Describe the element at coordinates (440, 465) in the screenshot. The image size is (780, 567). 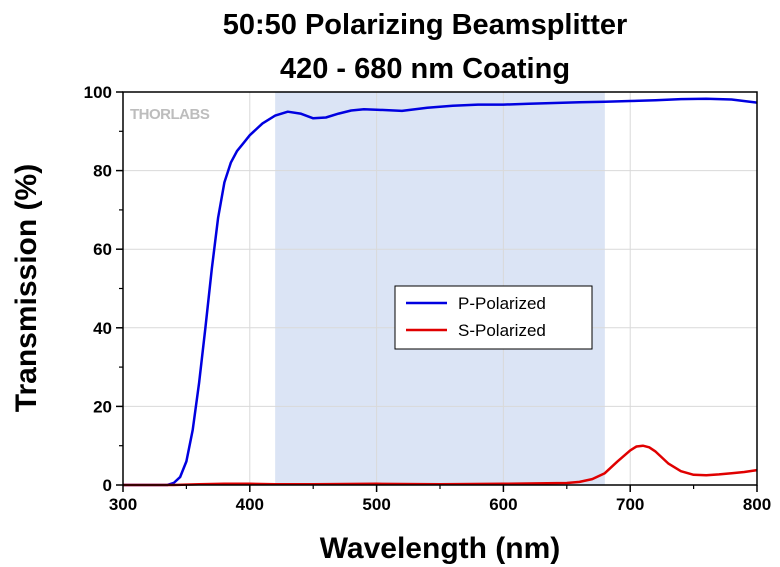
I see `series-line-s-polarized` at that location.